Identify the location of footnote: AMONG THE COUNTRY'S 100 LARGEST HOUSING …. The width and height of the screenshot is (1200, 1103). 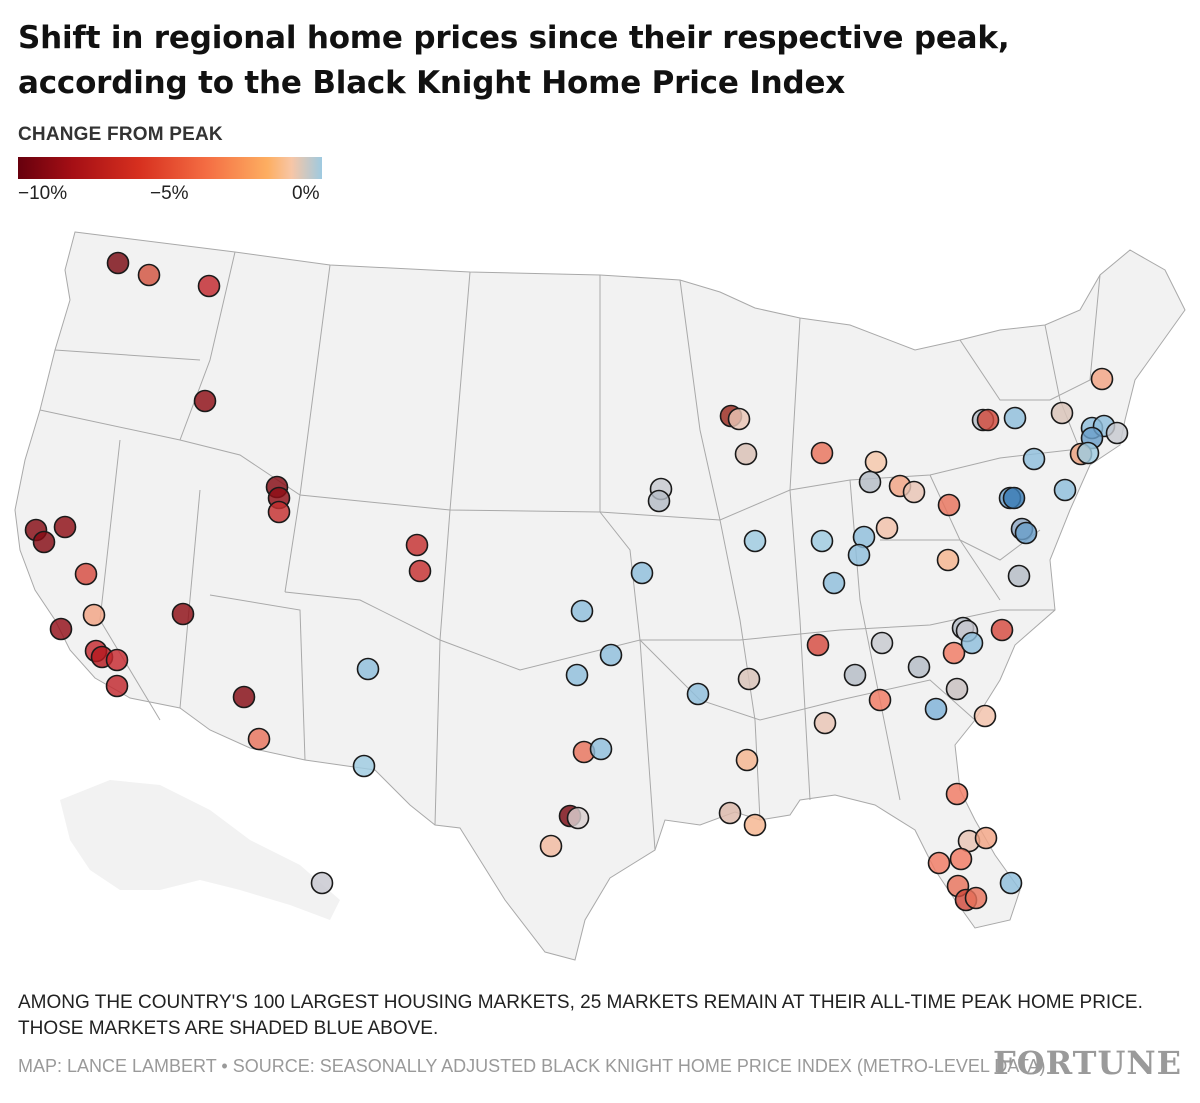
(580, 1015).